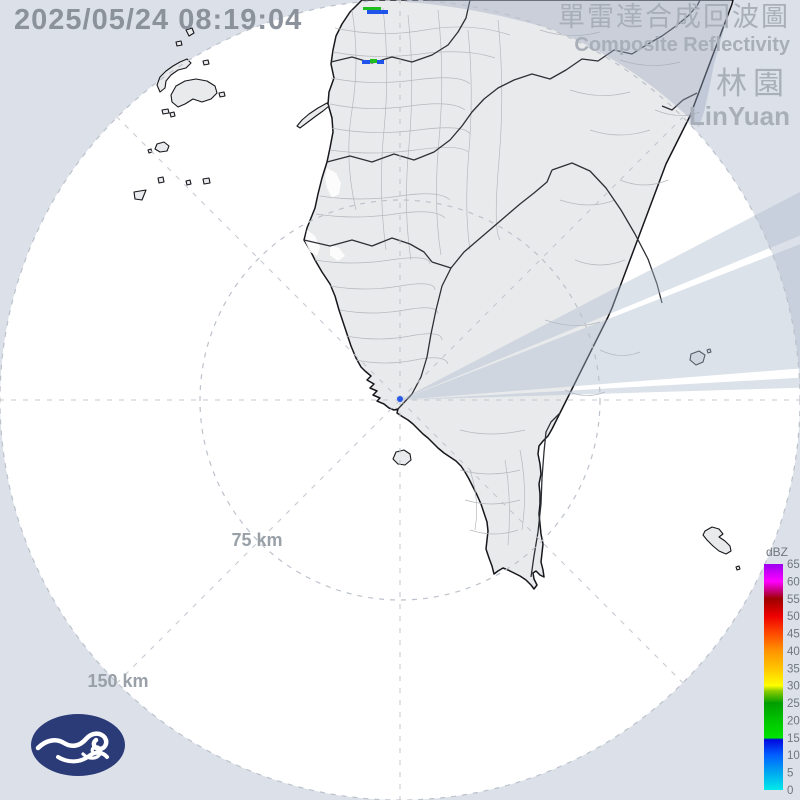 The image size is (800, 800). I want to click on colorbar-tick-label: 55, so click(793, 600).